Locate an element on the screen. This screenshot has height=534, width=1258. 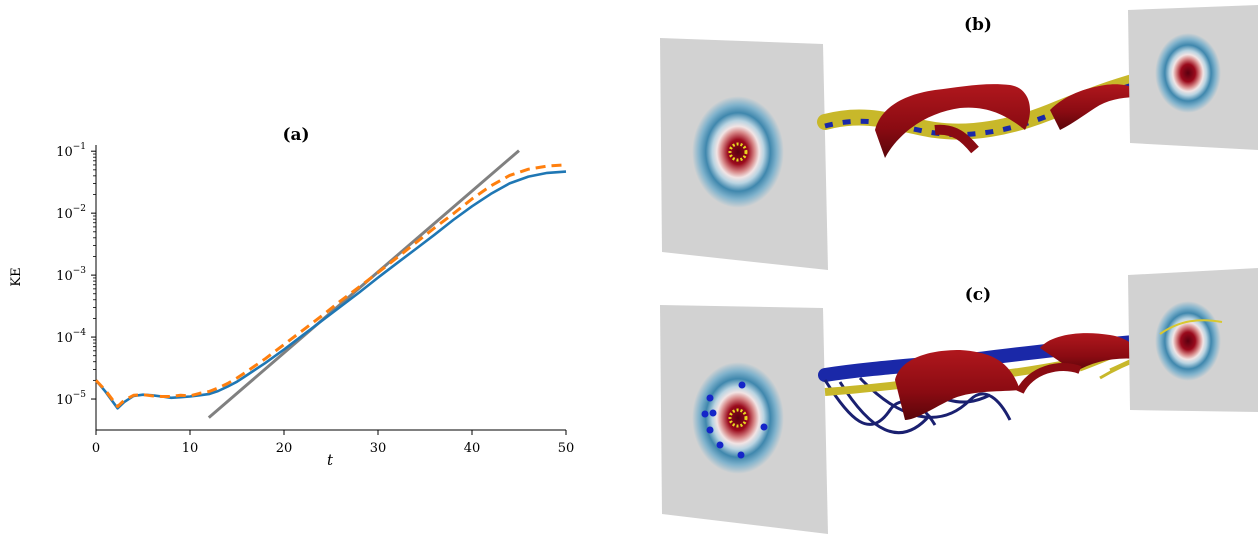
left-vortex-cross-section-b is located at coordinates (738, 152).